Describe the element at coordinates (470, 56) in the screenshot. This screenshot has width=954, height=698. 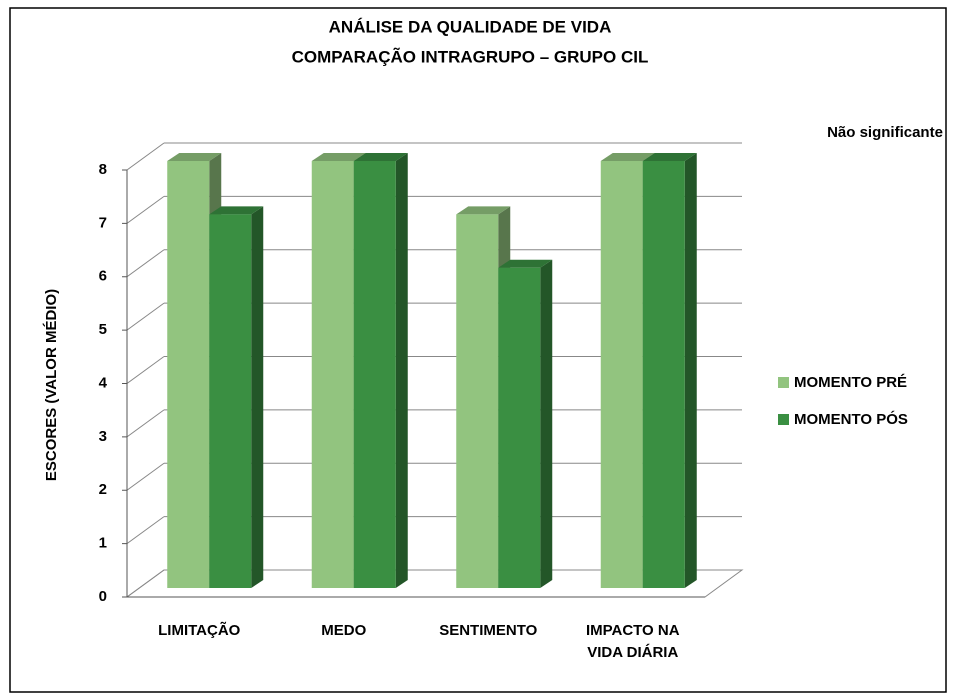
I see `chart-subtitle: COMPARAÇÃO INTRAGRUPO – GRUPO CIL` at that location.